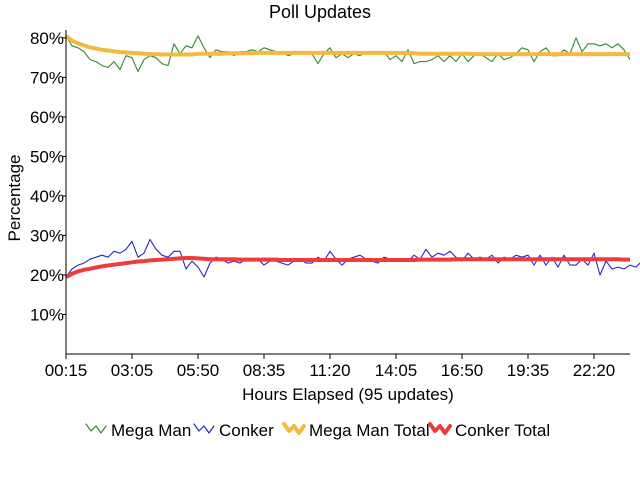 The height and width of the screenshot is (480, 640). I want to click on legend-label-mega-man: Mega Man, so click(151, 430).